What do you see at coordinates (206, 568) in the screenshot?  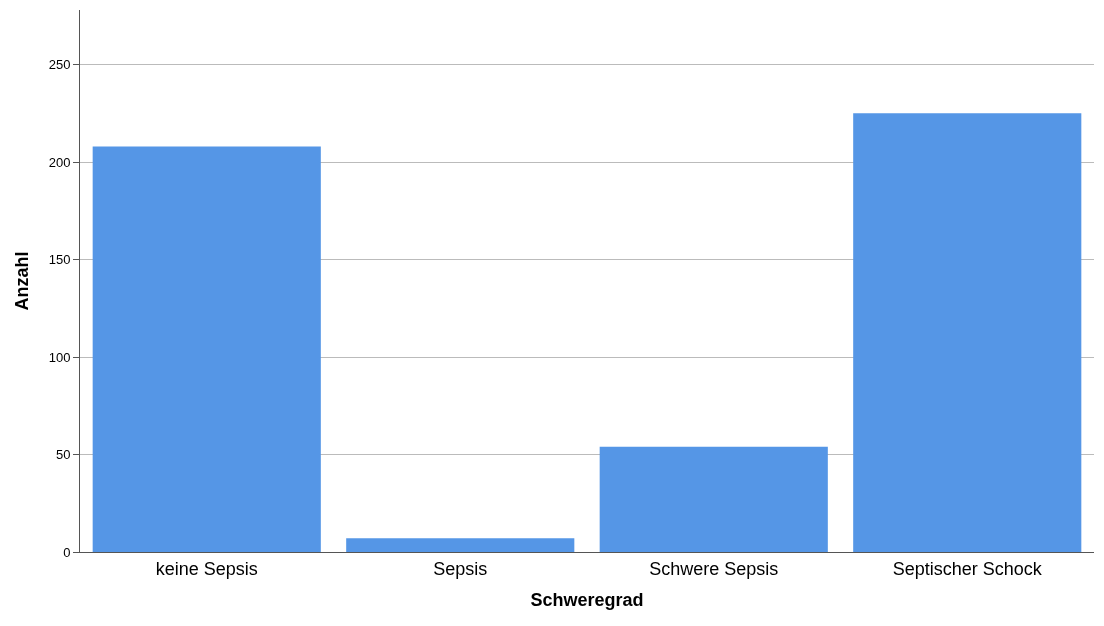 I see `x-tick-label: keine Sepsis` at bounding box center [206, 568].